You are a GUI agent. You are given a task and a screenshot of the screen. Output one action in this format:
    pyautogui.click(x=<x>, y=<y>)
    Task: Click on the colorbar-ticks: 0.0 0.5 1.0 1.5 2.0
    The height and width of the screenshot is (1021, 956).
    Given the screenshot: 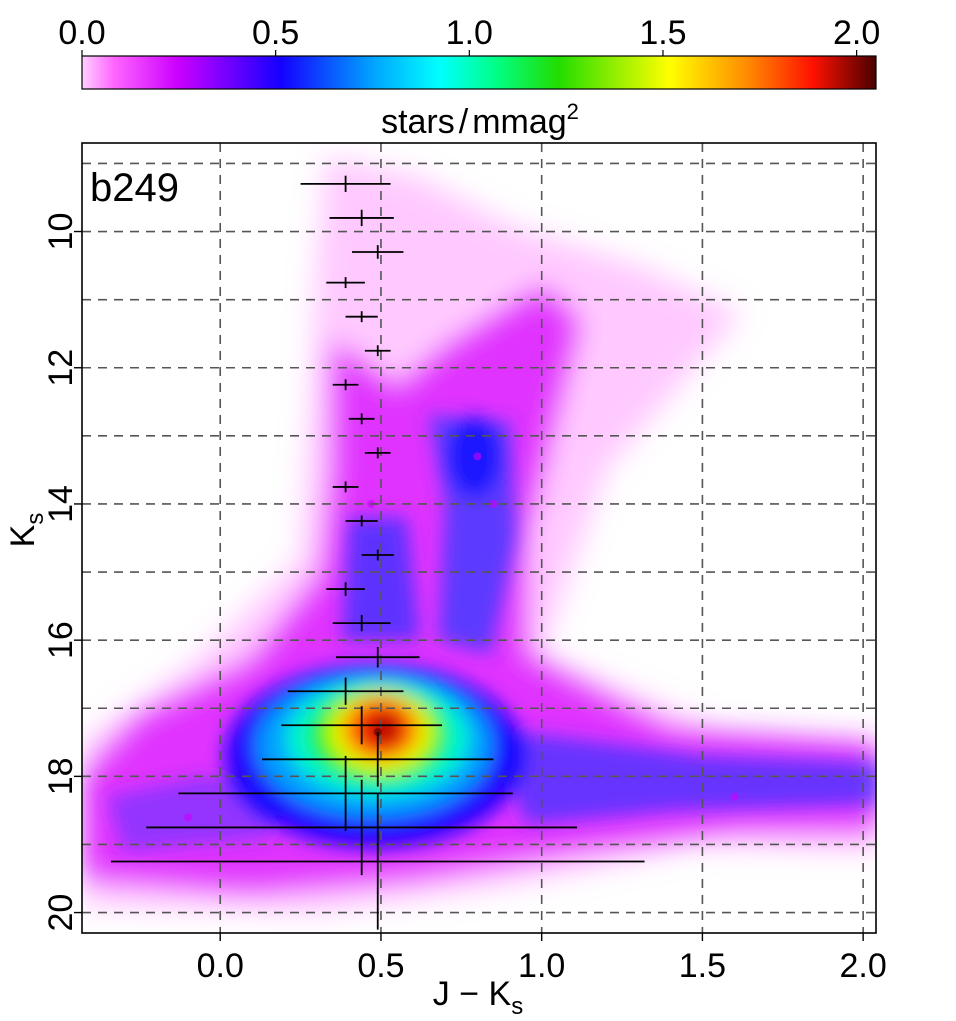 What is the action you would take?
    pyautogui.click(x=469, y=35)
    